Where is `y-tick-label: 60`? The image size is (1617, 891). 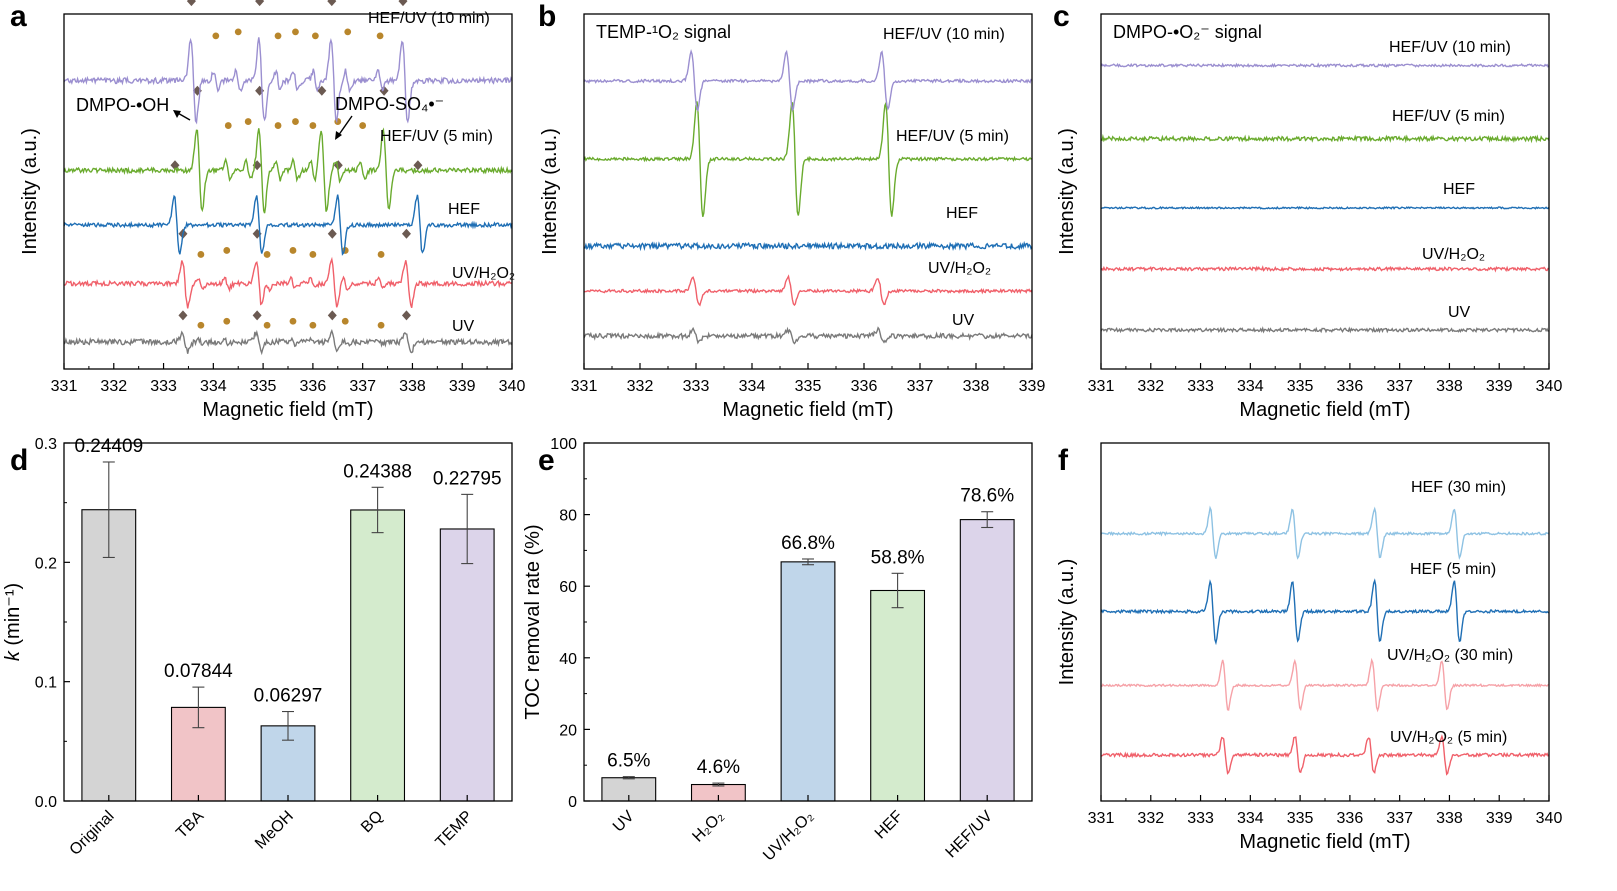 y-tick-label: 60 is located at coordinates (568, 587).